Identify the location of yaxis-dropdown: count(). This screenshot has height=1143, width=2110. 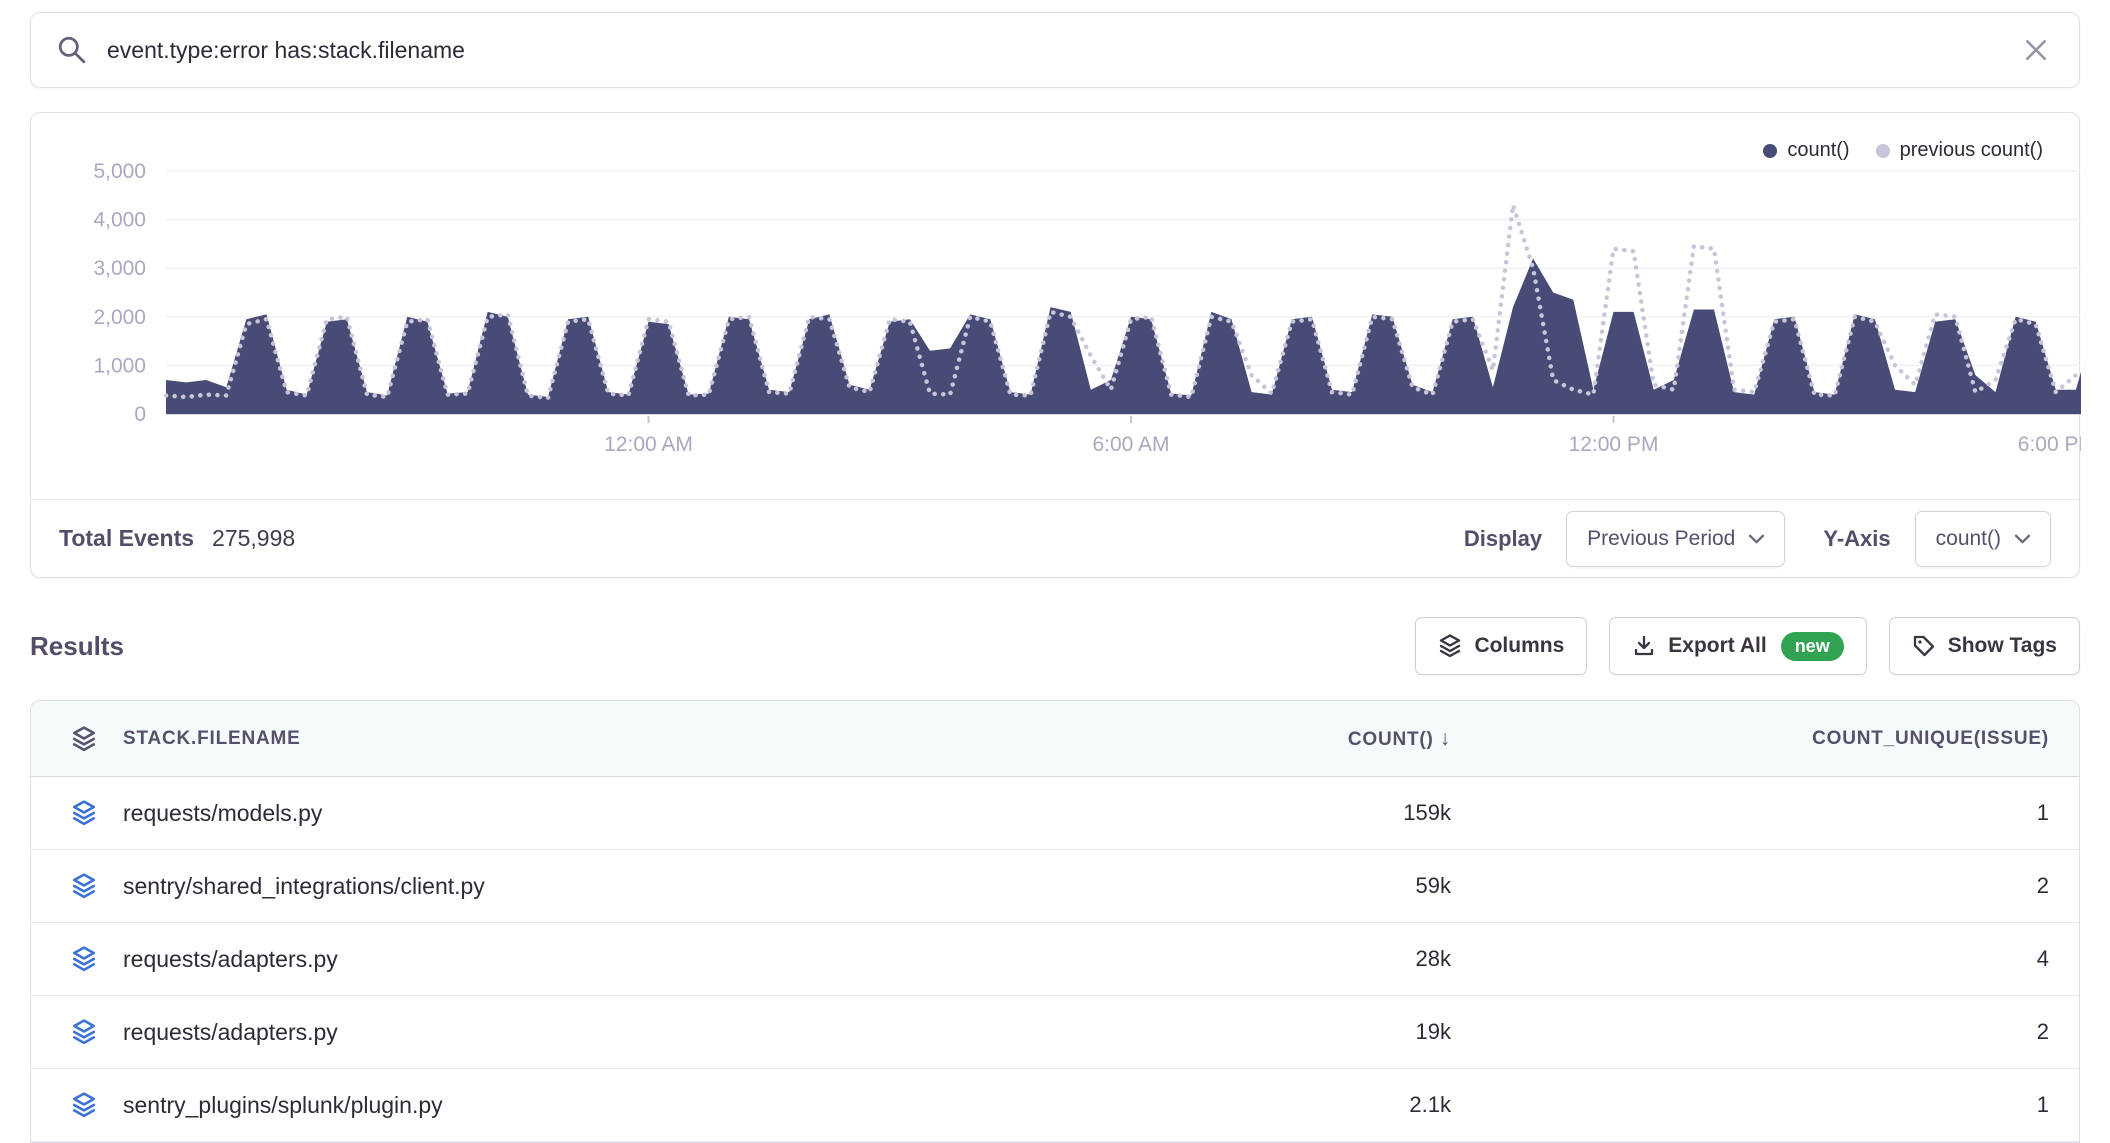
(1982, 538).